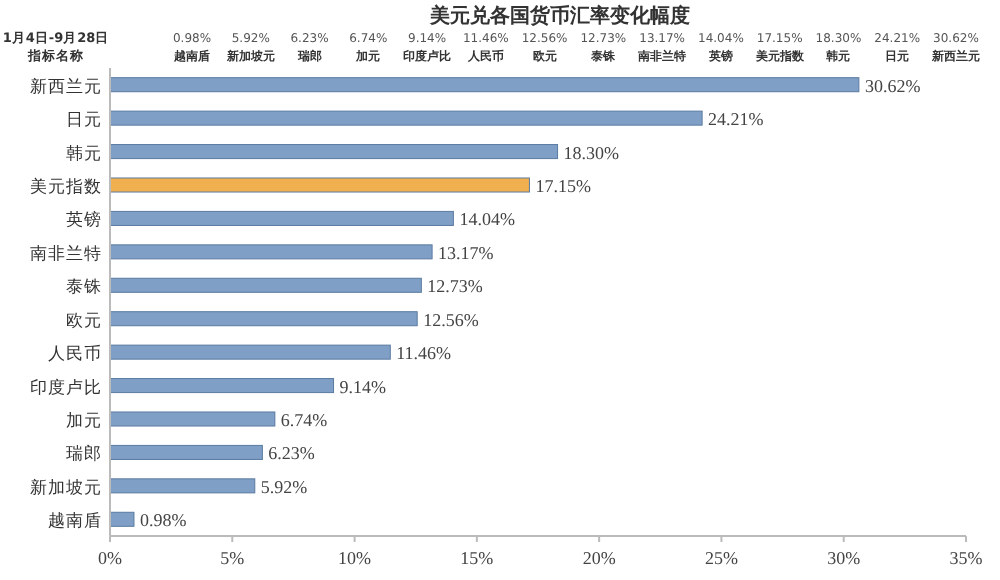 This screenshot has width=1000, height=580. I want to click on data-label: 9.14%, so click(363, 386).